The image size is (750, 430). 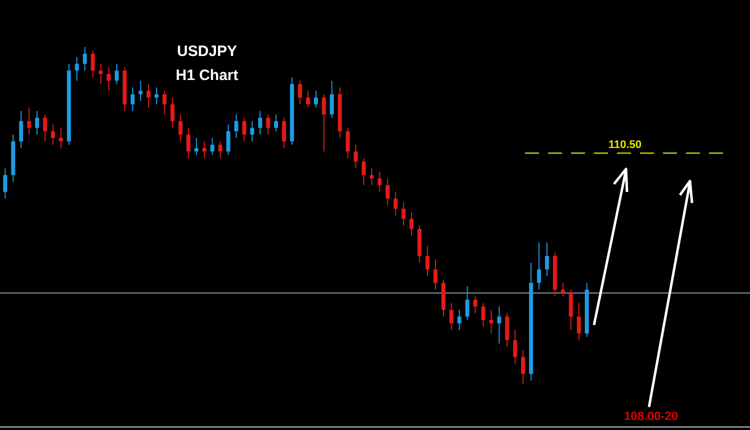 What do you see at coordinates (625, 145) in the screenshot?
I see `text: 110.50` at bounding box center [625, 145].